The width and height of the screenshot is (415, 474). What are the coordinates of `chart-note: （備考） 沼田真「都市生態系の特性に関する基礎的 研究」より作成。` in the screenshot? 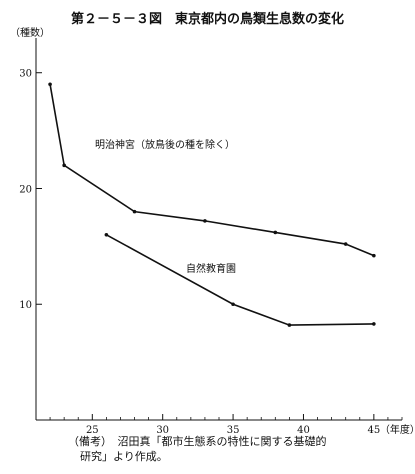 It's located at (233, 449).